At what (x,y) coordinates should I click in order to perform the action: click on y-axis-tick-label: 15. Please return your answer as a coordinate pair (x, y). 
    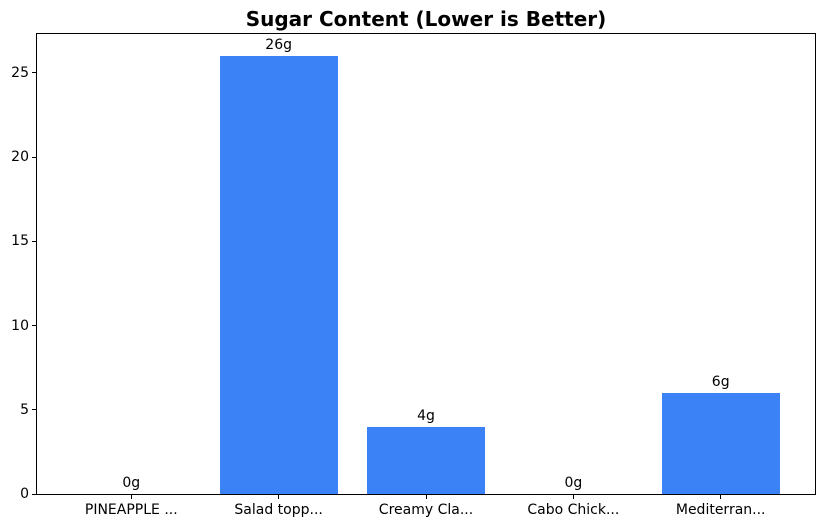
    Looking at the image, I should click on (20, 241).